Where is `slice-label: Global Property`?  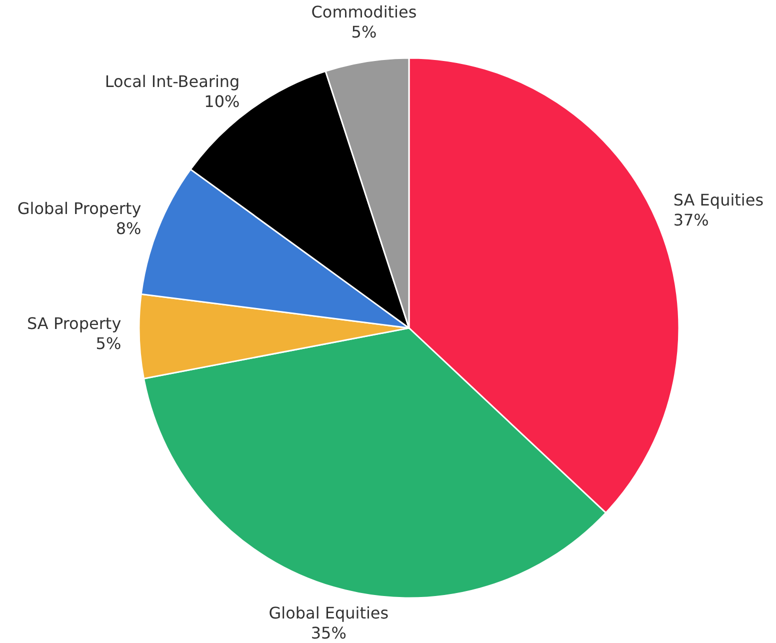 slice-label: Global Property is located at coordinates (79, 208).